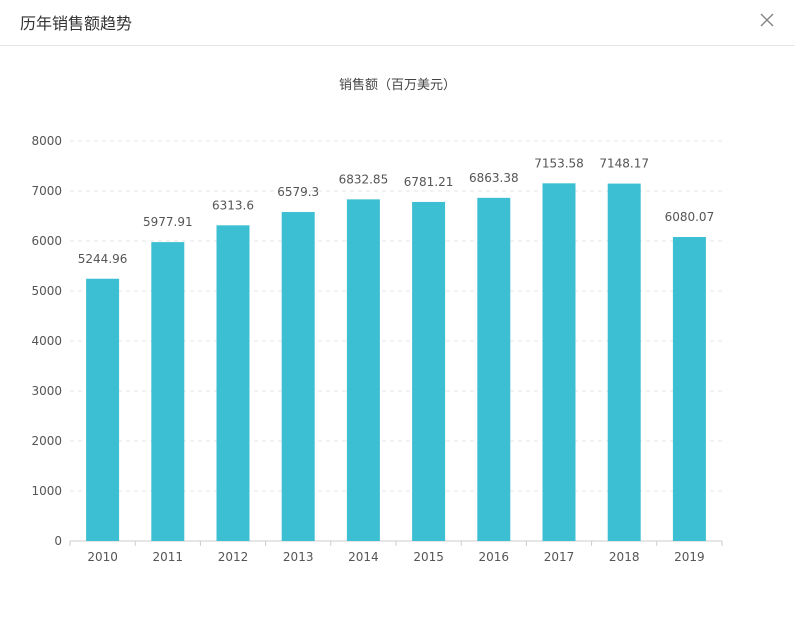  Describe the element at coordinates (689, 557) in the screenshot. I see `x-tick-label: 2019` at that location.